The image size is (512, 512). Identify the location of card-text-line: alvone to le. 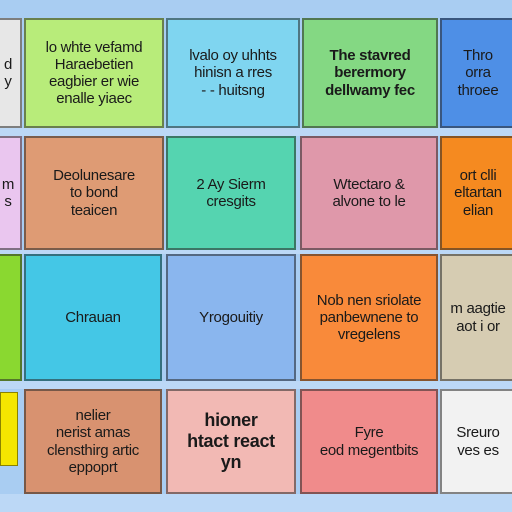
(369, 201).